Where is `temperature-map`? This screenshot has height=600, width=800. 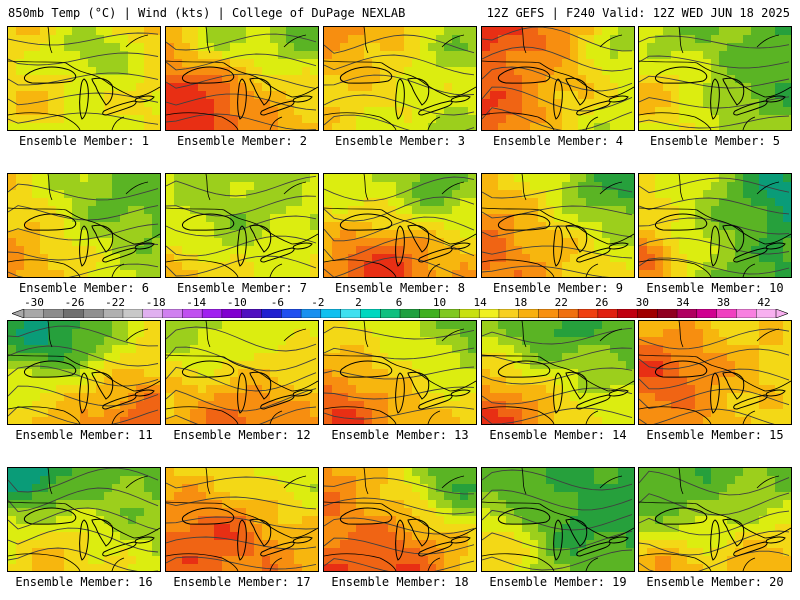 temperature-map is located at coordinates (558, 225).